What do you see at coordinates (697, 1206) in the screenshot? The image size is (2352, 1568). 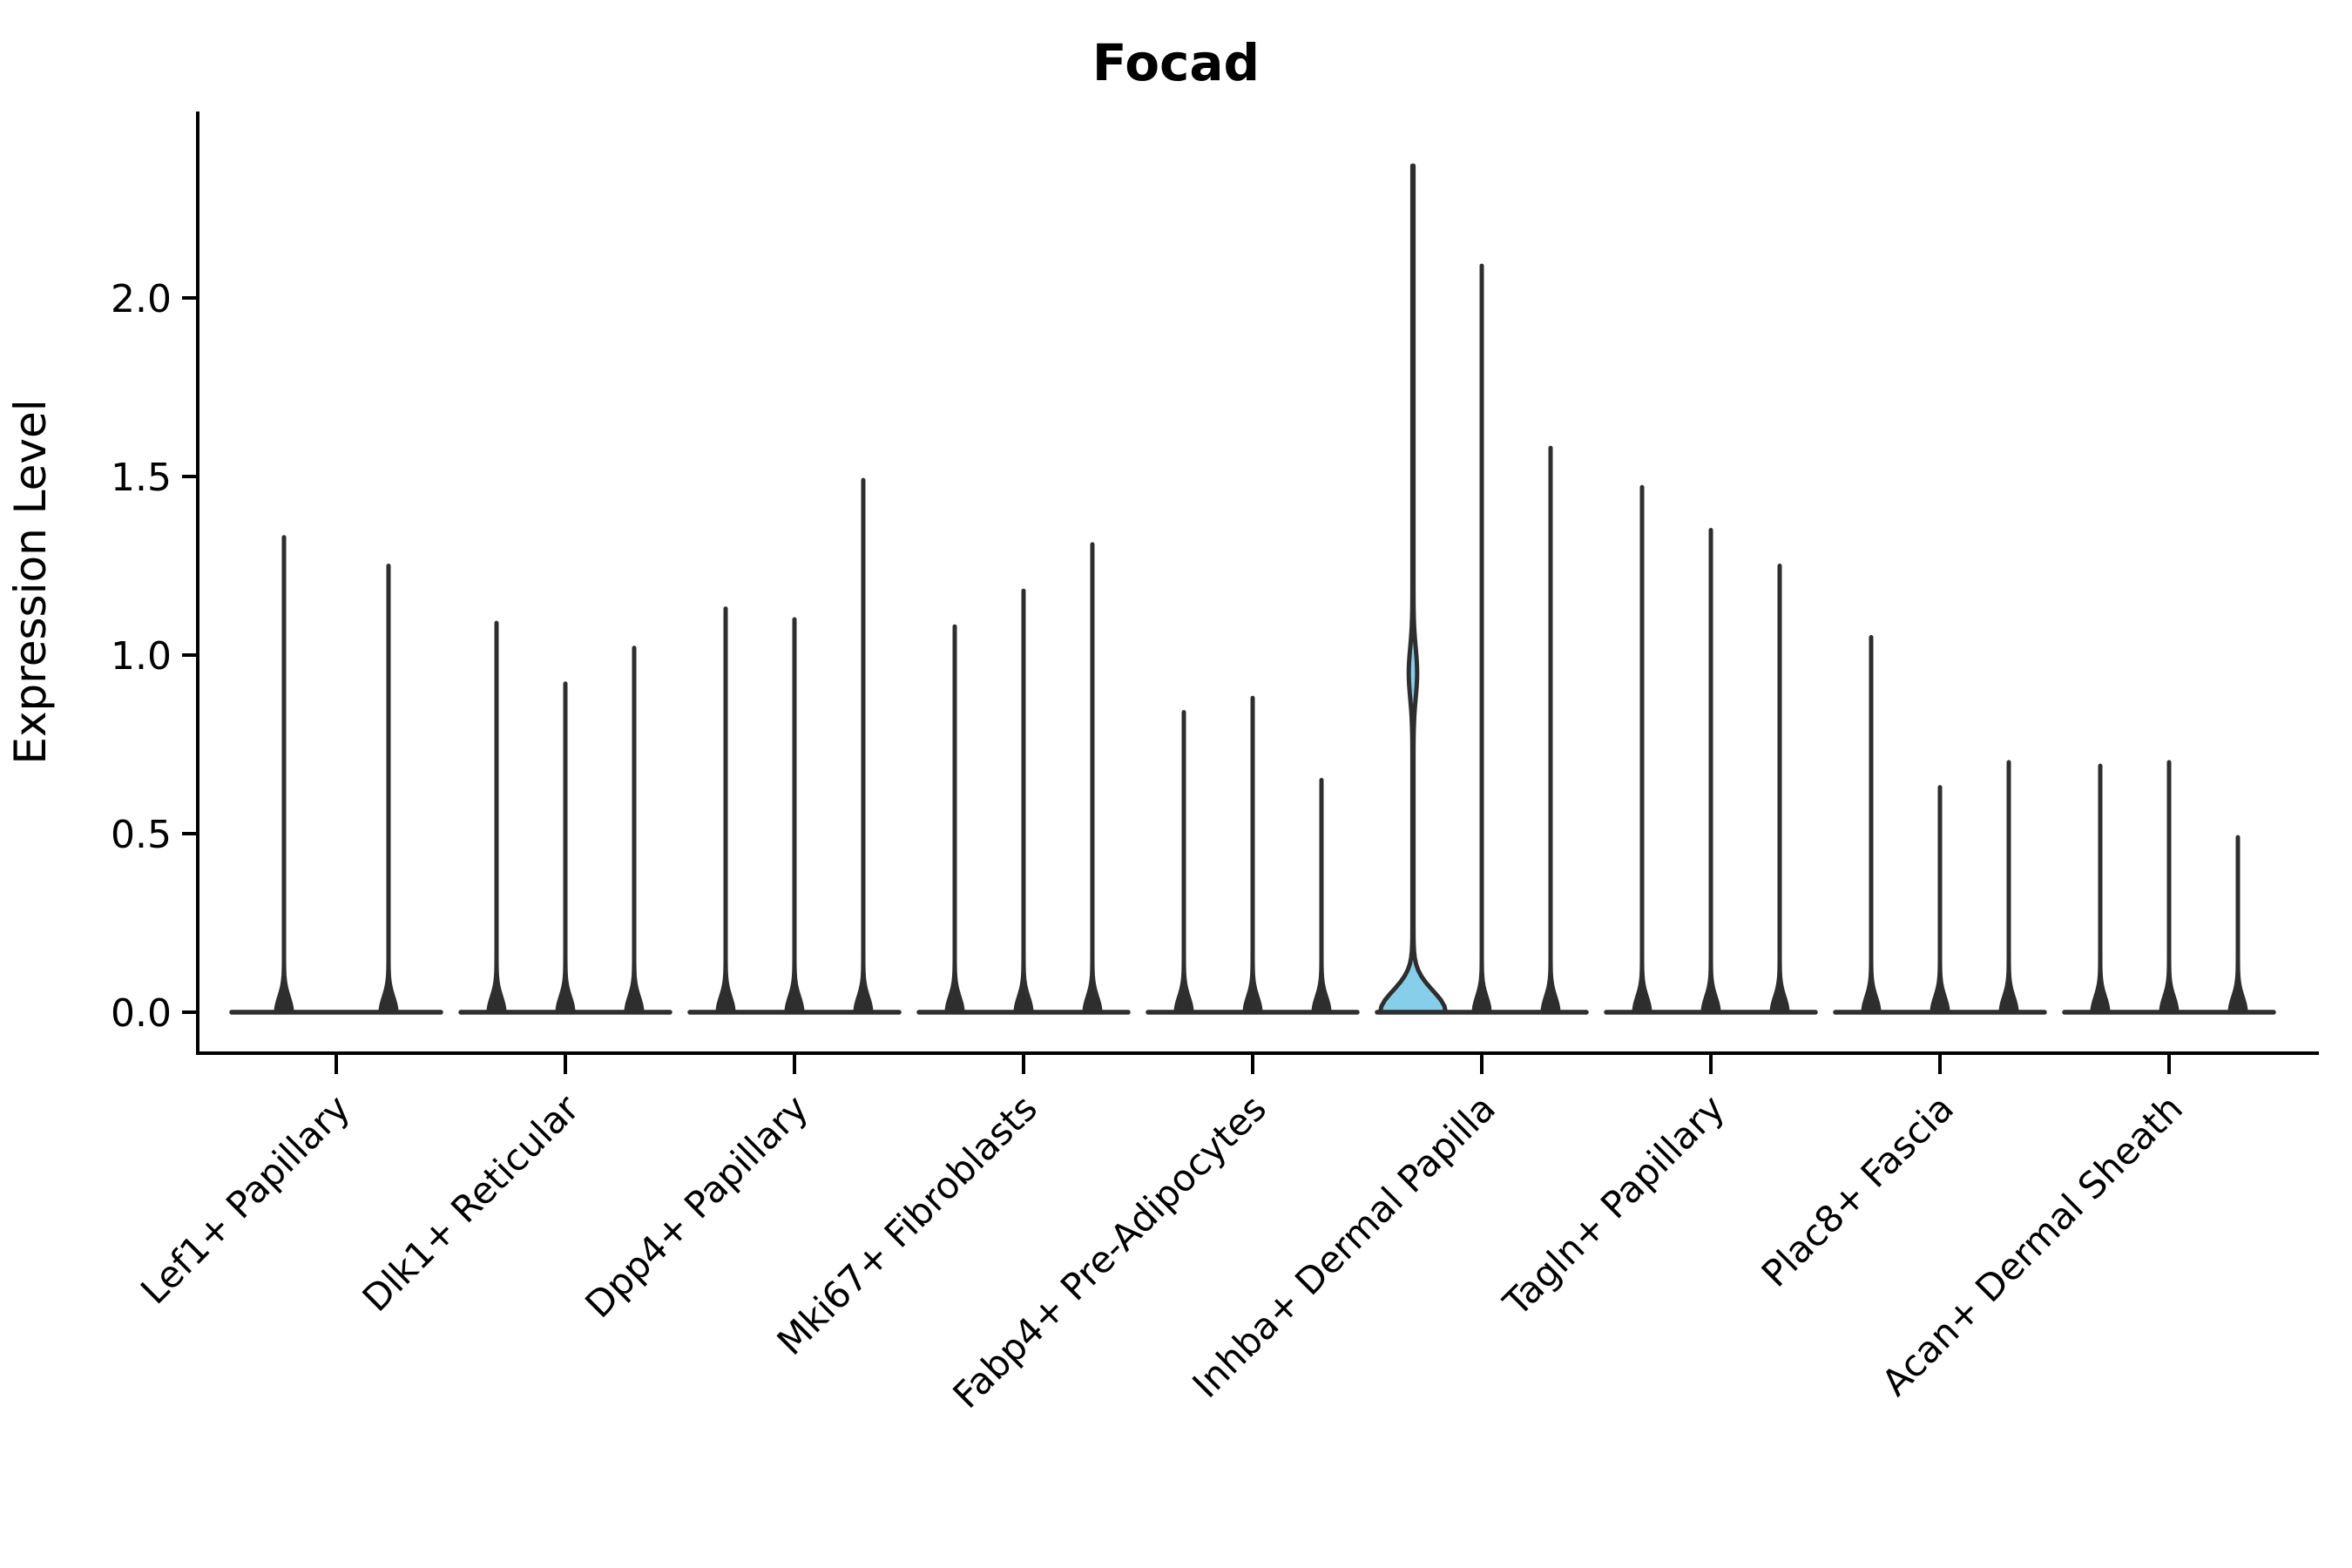 I see `x-tick-label: Dpp4+ Papillary` at bounding box center [697, 1206].